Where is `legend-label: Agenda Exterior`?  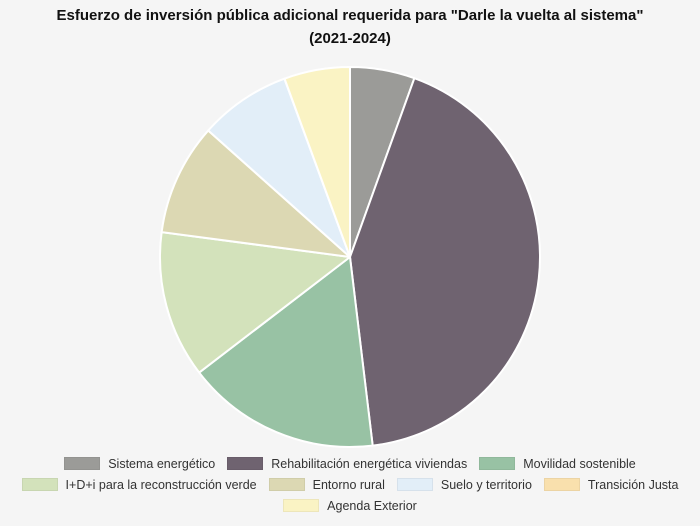
legend-label: Agenda Exterior is located at coordinates (372, 505).